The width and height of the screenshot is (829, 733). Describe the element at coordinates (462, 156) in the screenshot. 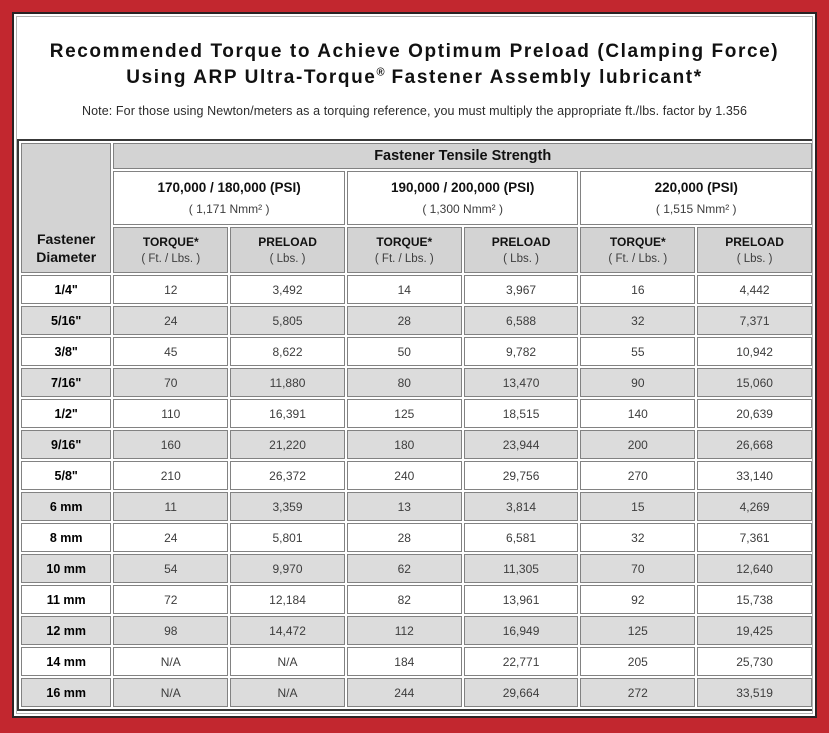

I see `tensile-strength-header: Fastener Tensile Strength` at that location.